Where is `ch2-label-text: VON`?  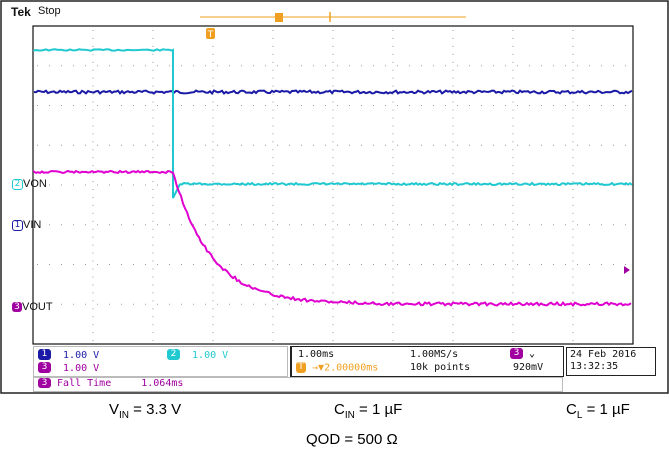
ch2-label-text: VON is located at coordinates (35, 184).